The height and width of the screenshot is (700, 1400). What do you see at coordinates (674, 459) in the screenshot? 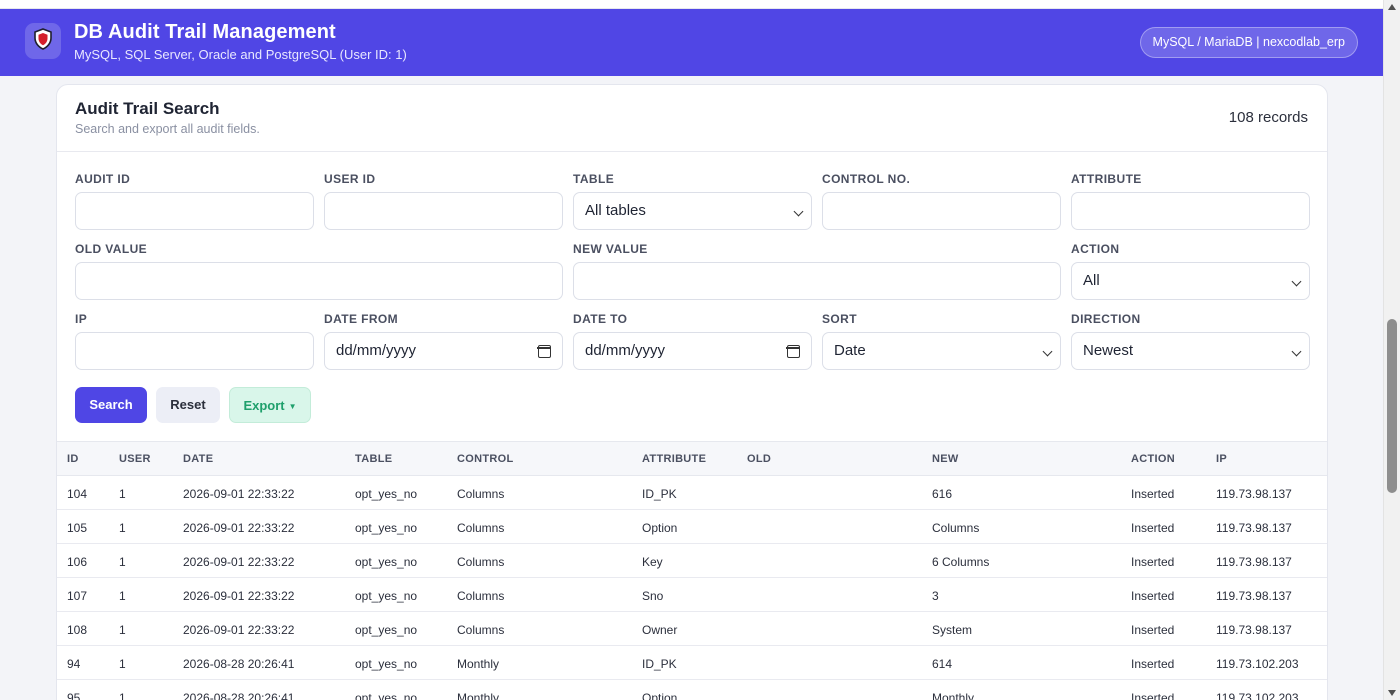
I see `column-header-attribute: ATTRIBUTE` at bounding box center [674, 459].